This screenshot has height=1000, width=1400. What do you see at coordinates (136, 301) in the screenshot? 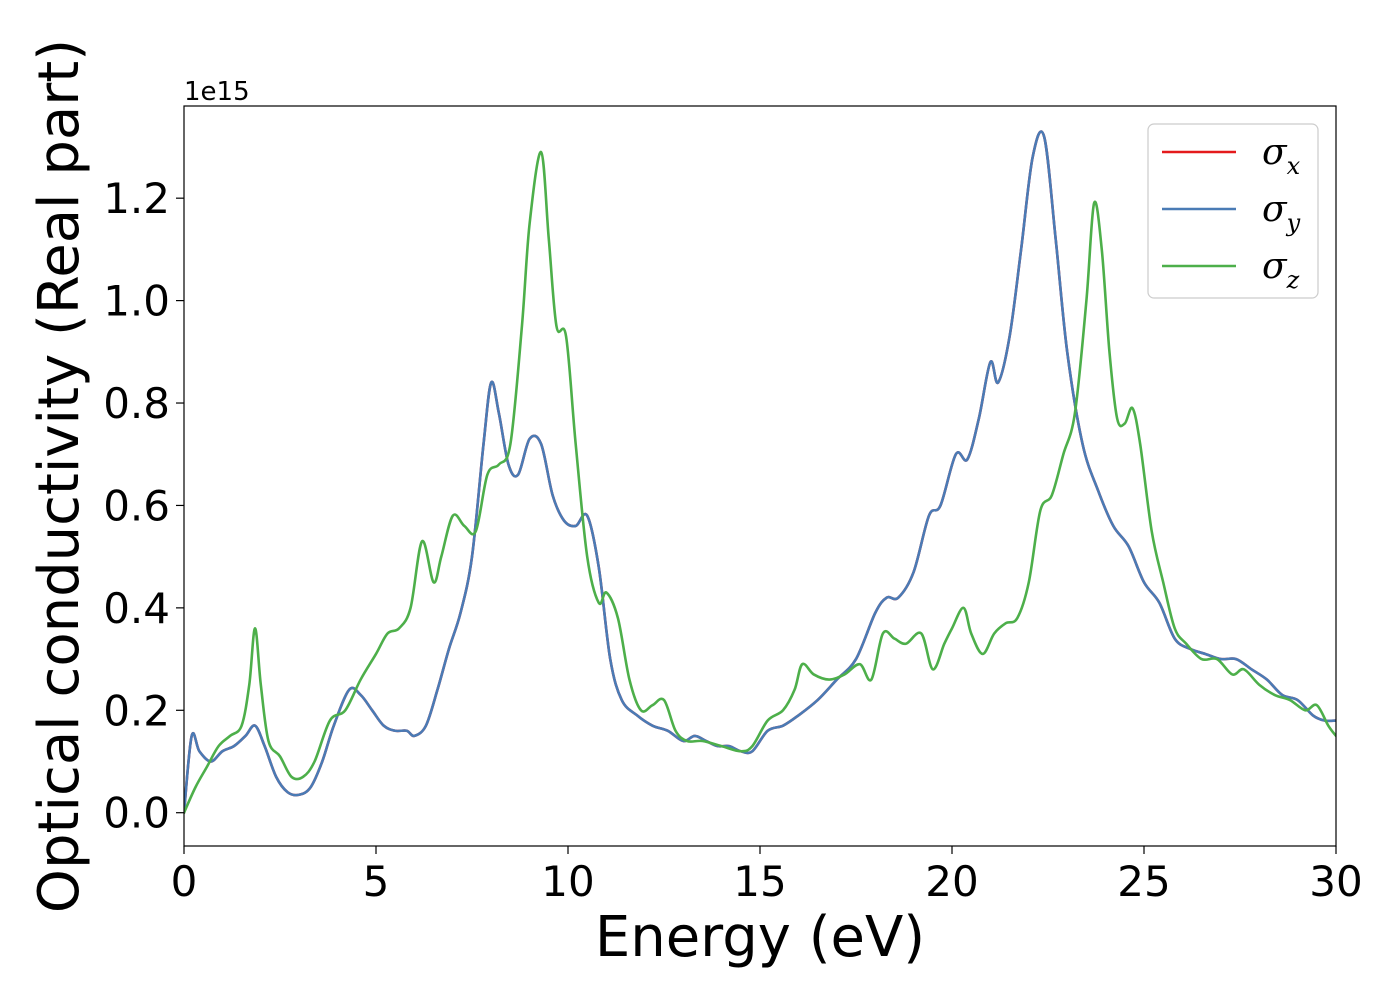
I see `y-tick-label: 1.0` at bounding box center [136, 301].